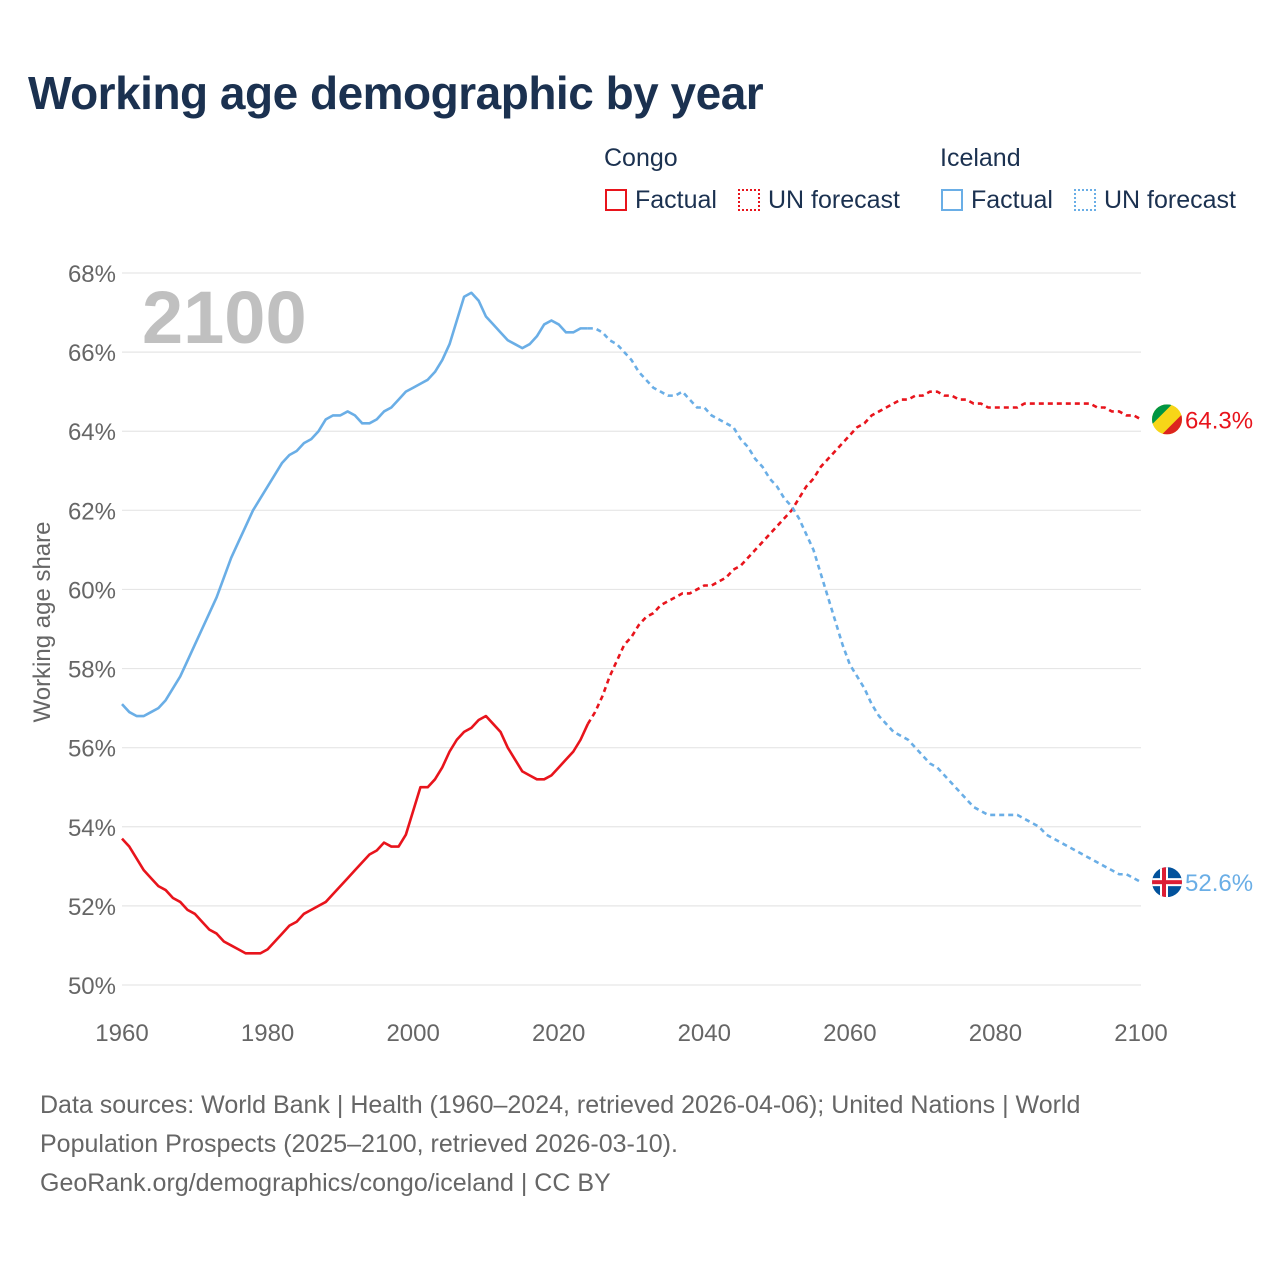  Describe the element at coordinates (1167, 882) in the screenshot. I see `iceland-flag-icon` at that location.